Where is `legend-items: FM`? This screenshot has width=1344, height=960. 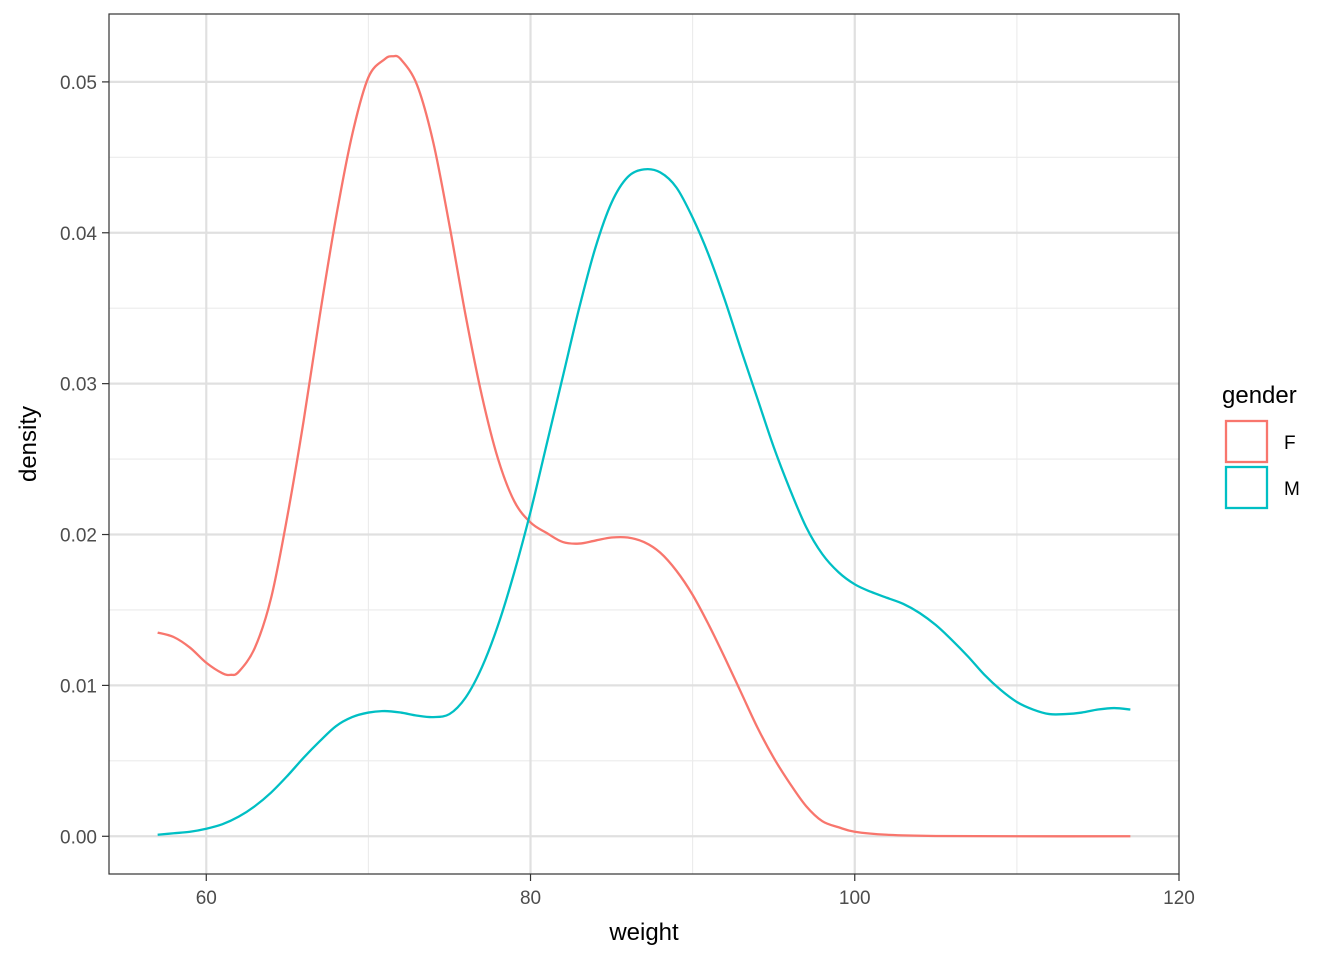
legend-items: FM is located at coordinates (1262, 464).